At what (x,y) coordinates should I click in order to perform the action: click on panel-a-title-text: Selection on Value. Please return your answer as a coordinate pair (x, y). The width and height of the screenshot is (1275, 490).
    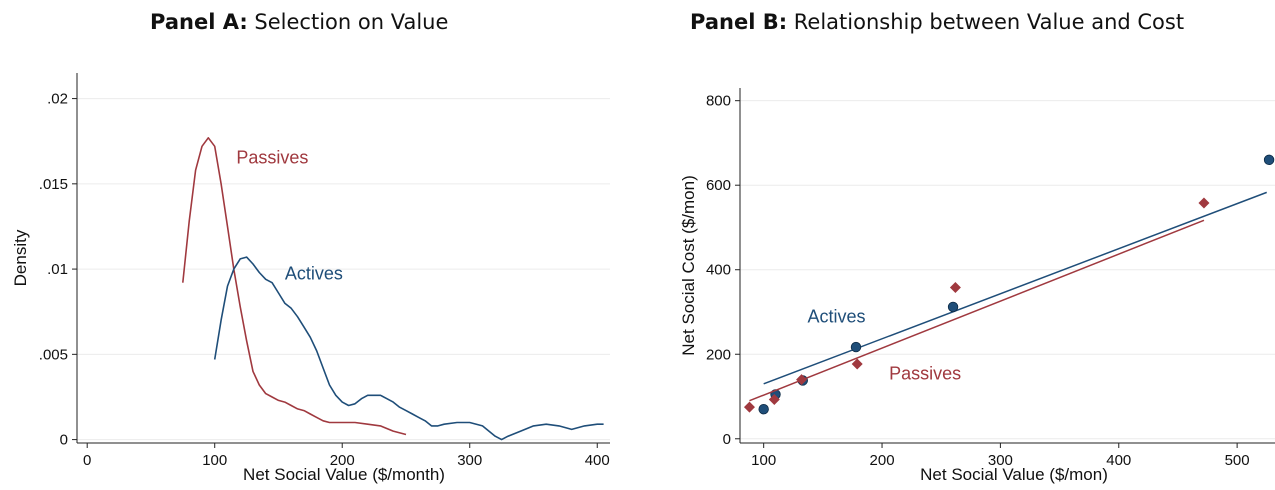
    Looking at the image, I should click on (348, 22).